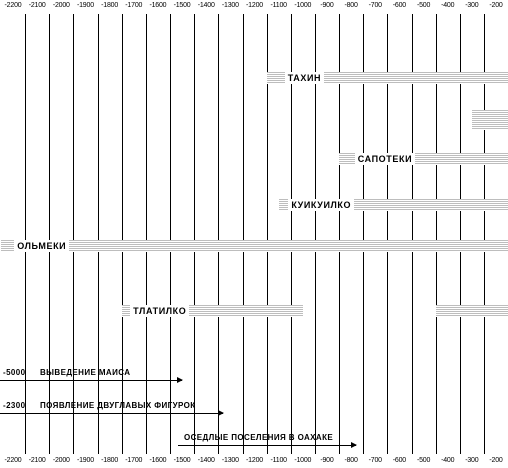  What do you see at coordinates (14, 405) in the screenshot?
I see `event-year: -2300` at bounding box center [14, 405].